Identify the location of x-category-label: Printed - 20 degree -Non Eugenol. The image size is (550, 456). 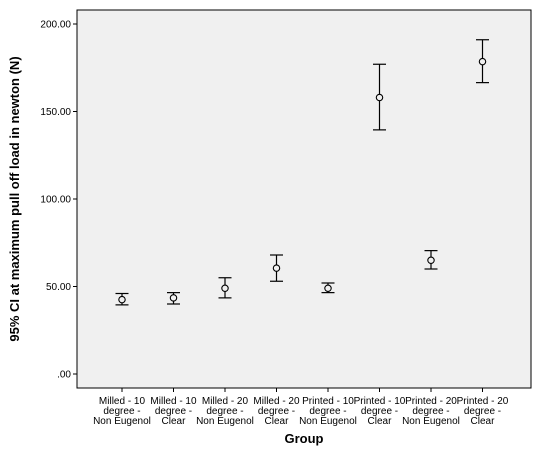
(431, 411).